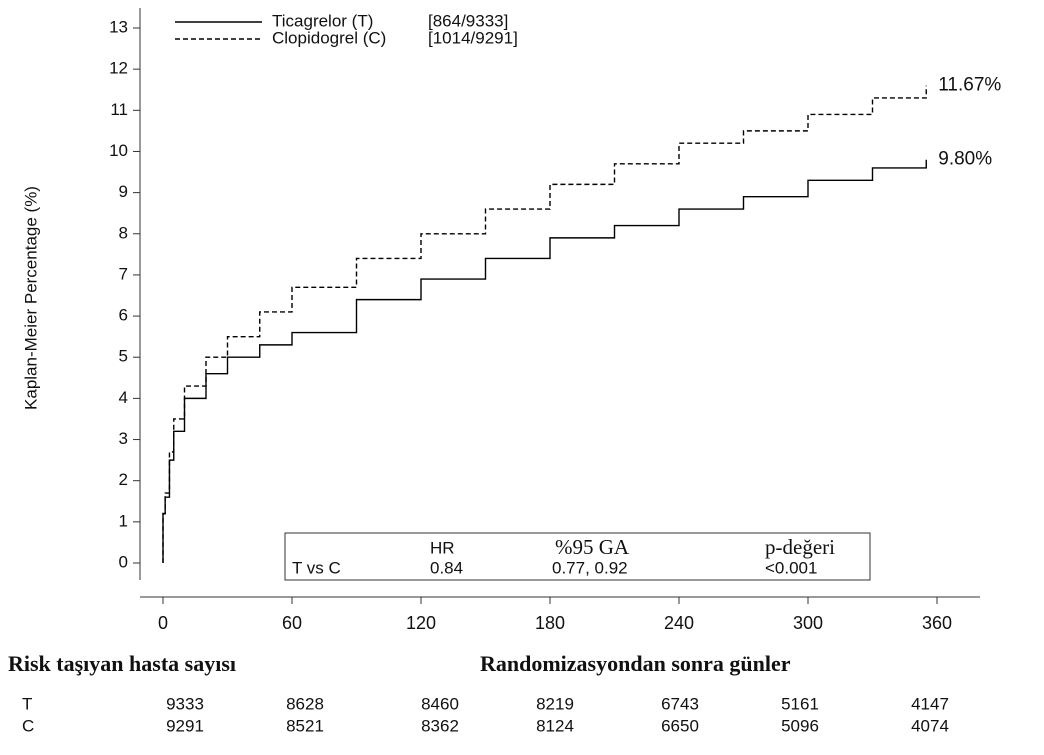  What do you see at coordinates (930, 703) in the screenshot?
I see `risk-count: 4147` at bounding box center [930, 703].